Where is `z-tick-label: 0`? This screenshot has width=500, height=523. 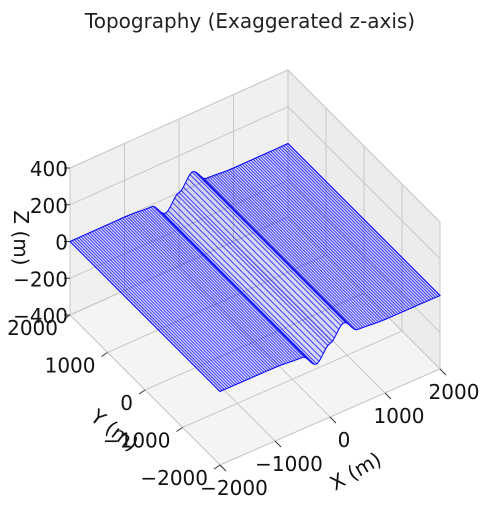
z-tick-label: 0 is located at coordinates (61, 243).